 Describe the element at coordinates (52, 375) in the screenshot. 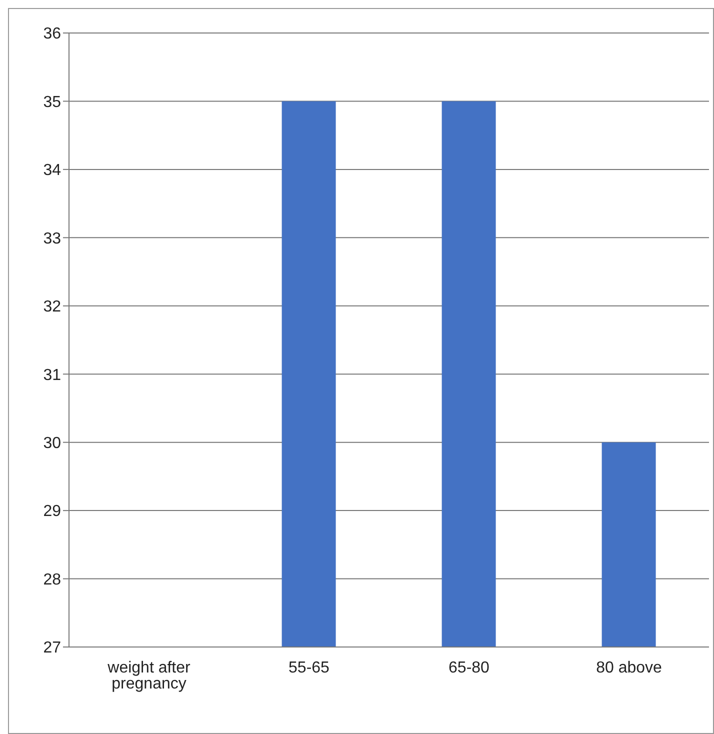

I see `y-tick-label: 31` at that location.